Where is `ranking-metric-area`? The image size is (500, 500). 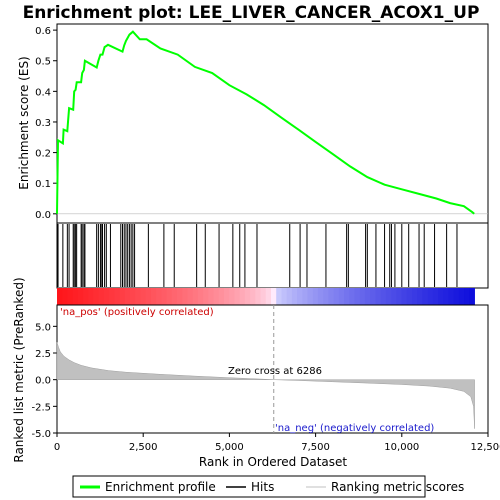
ranking-metric-area is located at coordinates (265, 385).